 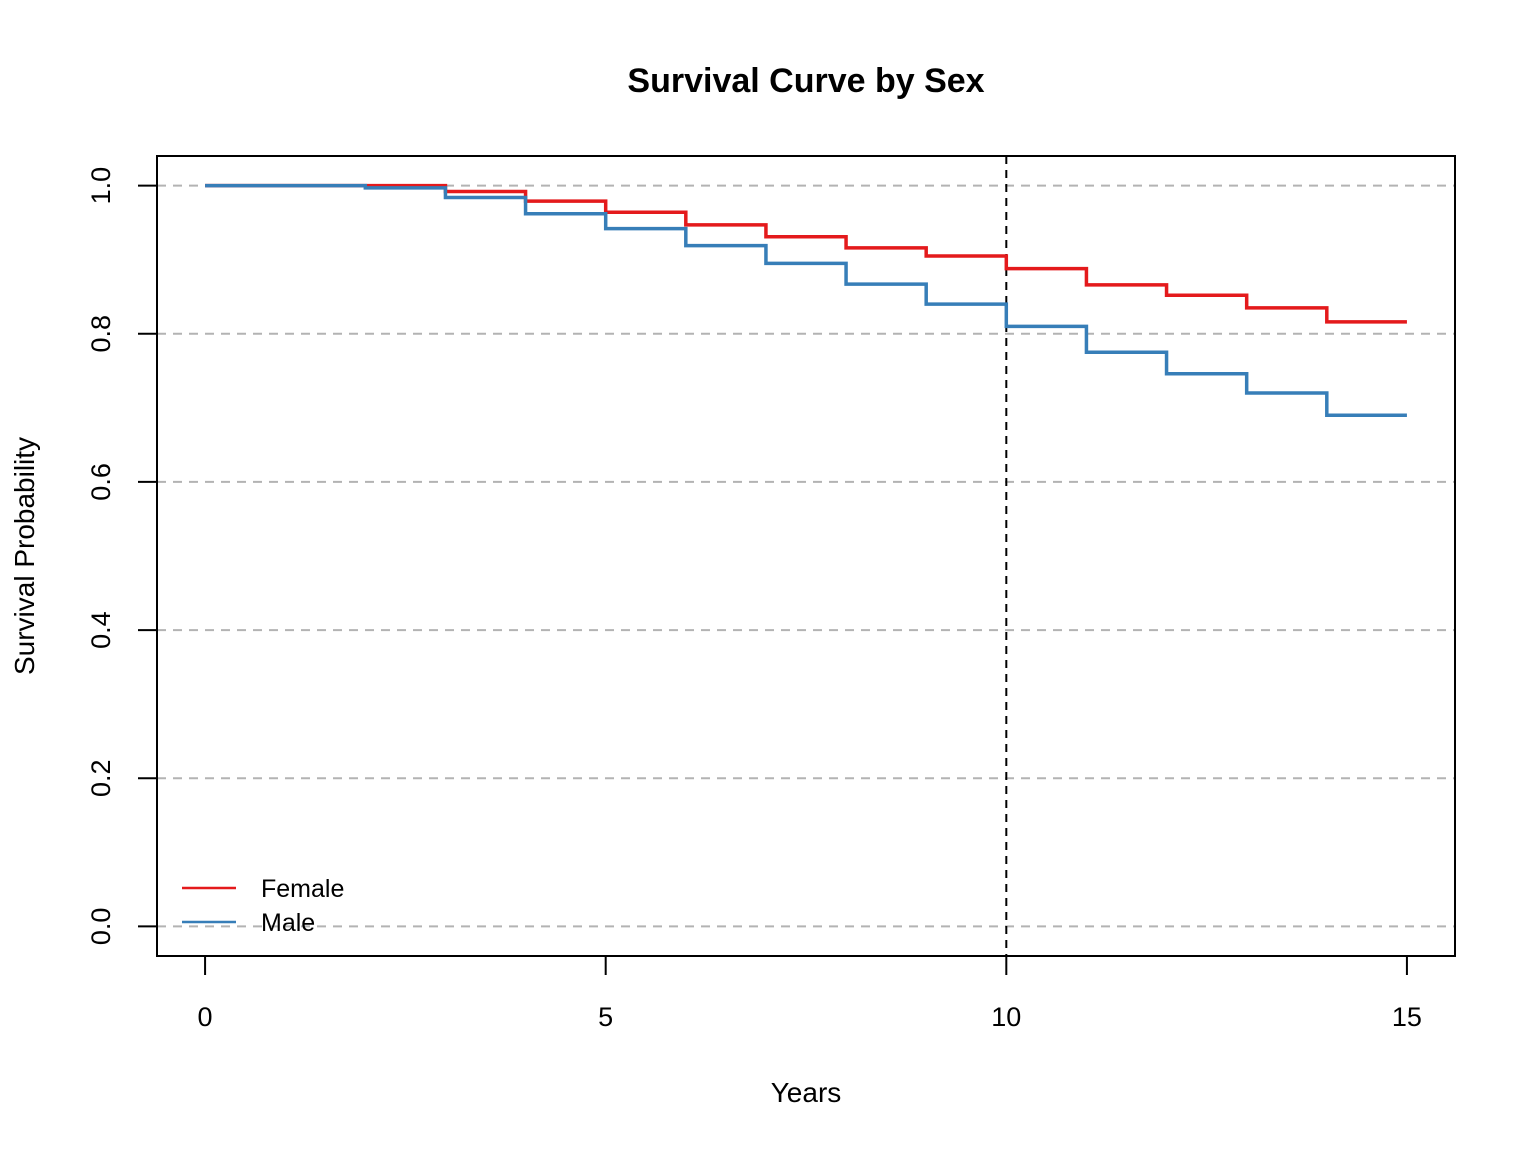 I want to click on x-tick-label-3: 15, so click(x=1407, y=1017).